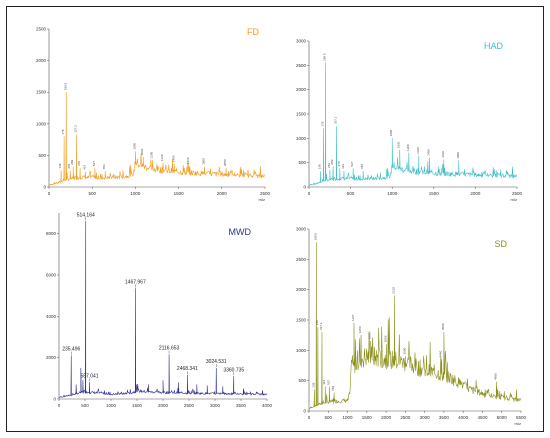 This screenshot has width=550, height=438. Describe the element at coordinates (301, 320) in the screenshot. I see `sd-y-tick-label: 1500` at that location.